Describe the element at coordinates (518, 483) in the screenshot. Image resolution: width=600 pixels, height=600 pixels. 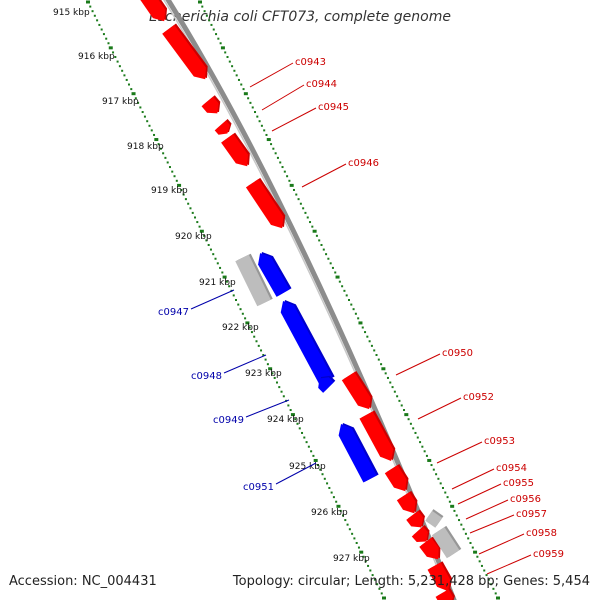
I see `forward-gene-label: c0955` at that location.